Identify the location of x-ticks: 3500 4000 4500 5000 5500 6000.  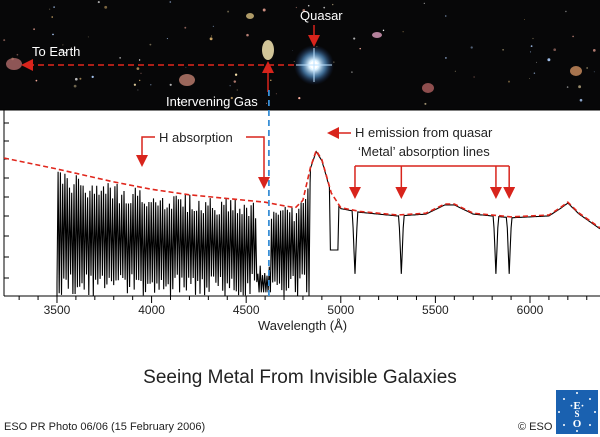
(303, 306).